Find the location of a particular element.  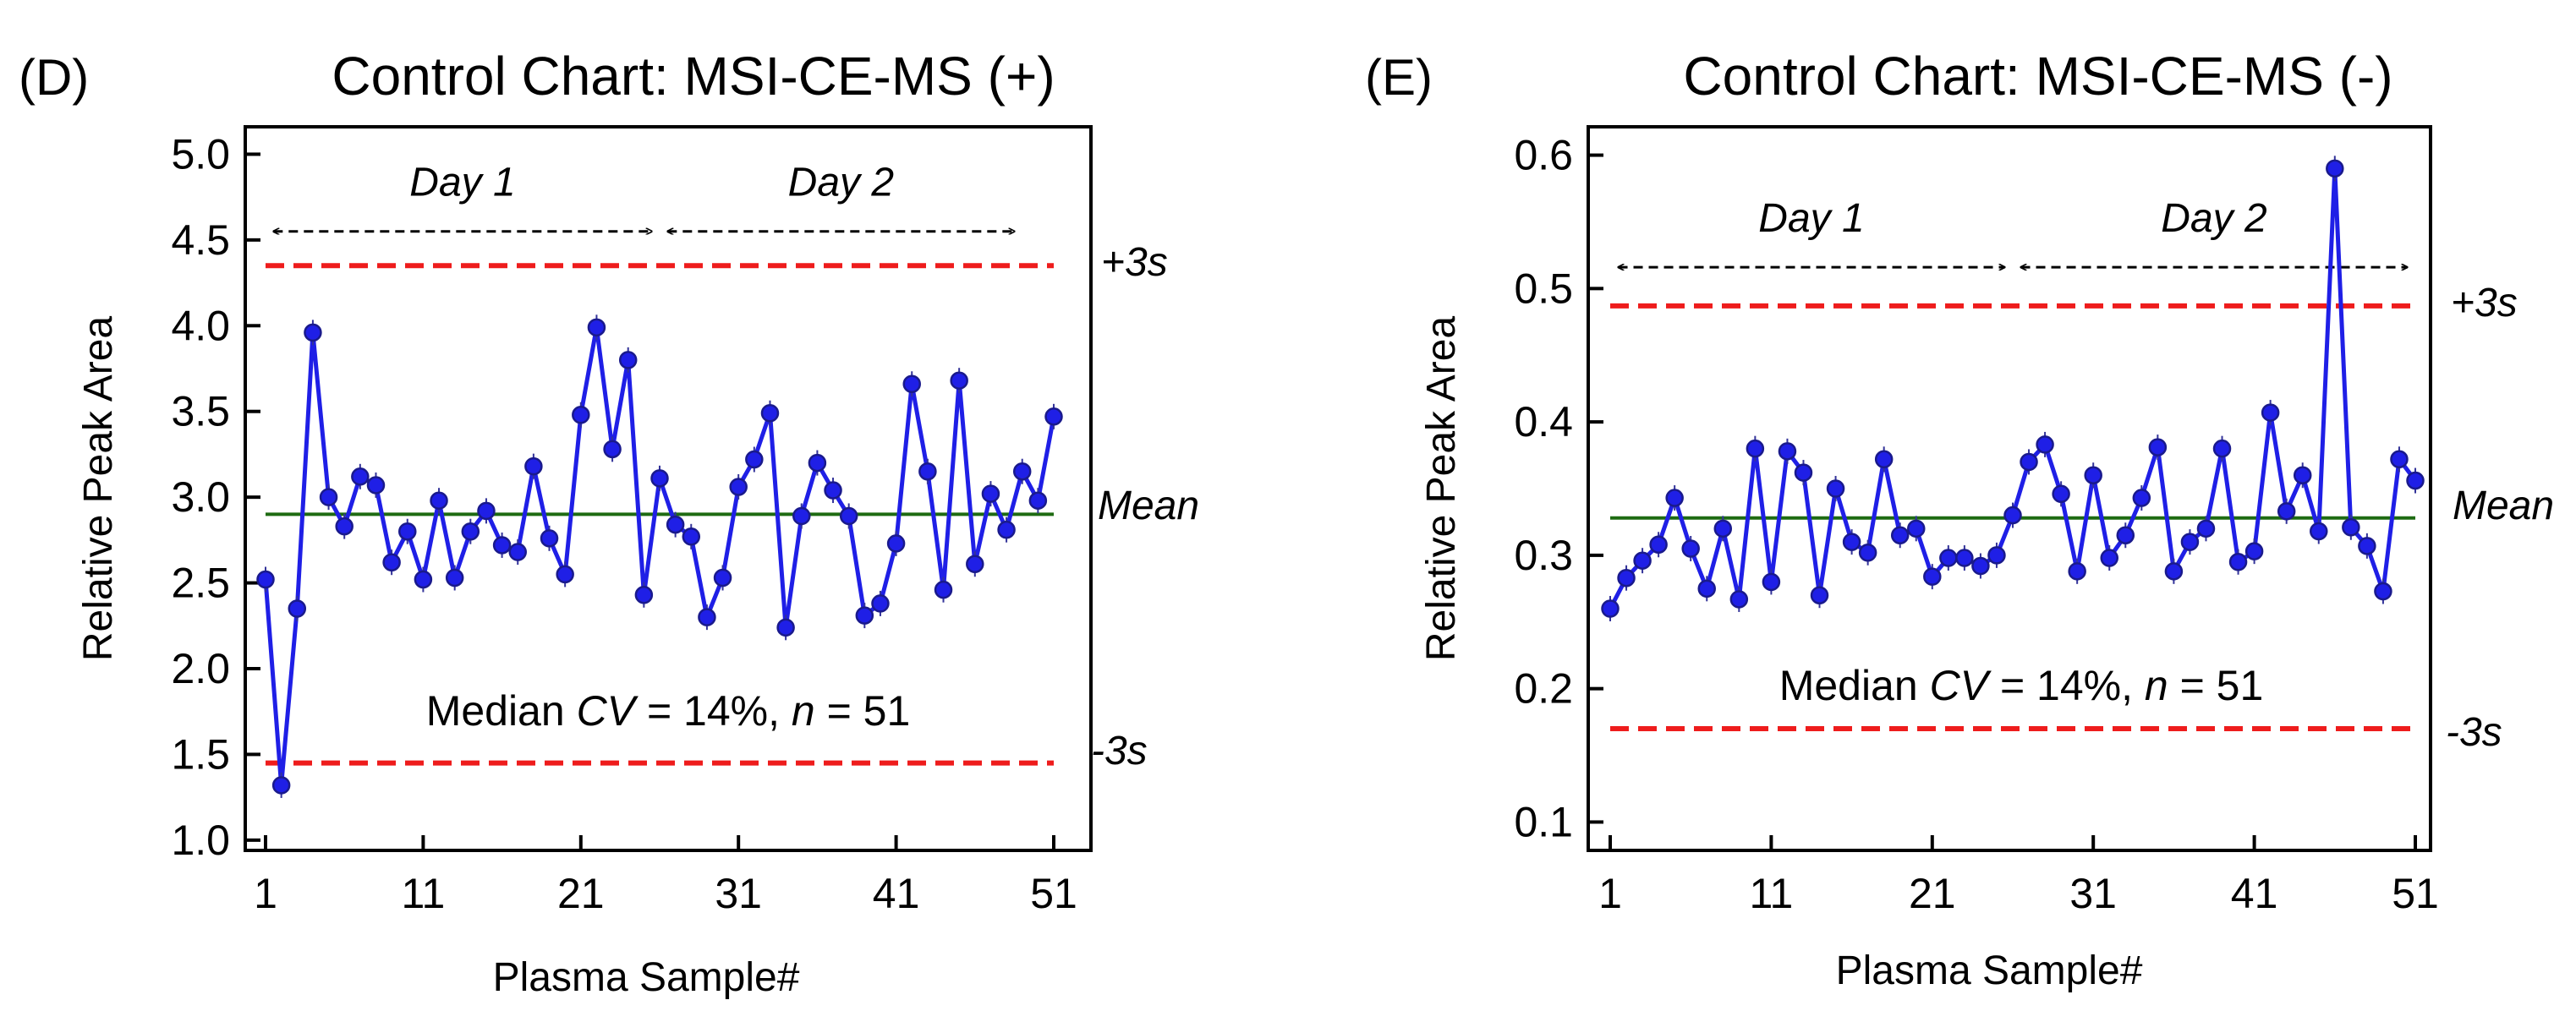

y-tick-label: 0.1 is located at coordinates (1543, 821).